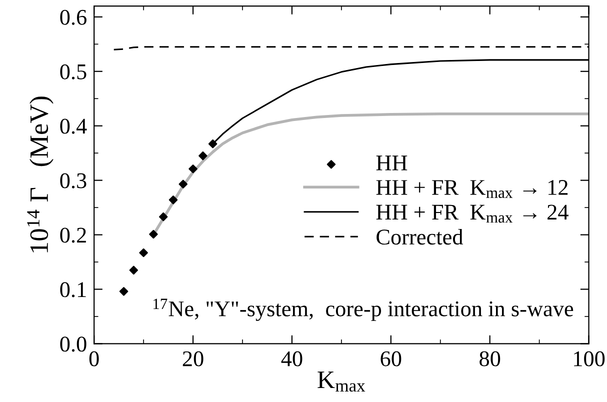 This screenshot has width=607, height=402. I want to click on x-tick-label: 80, so click(490, 358).